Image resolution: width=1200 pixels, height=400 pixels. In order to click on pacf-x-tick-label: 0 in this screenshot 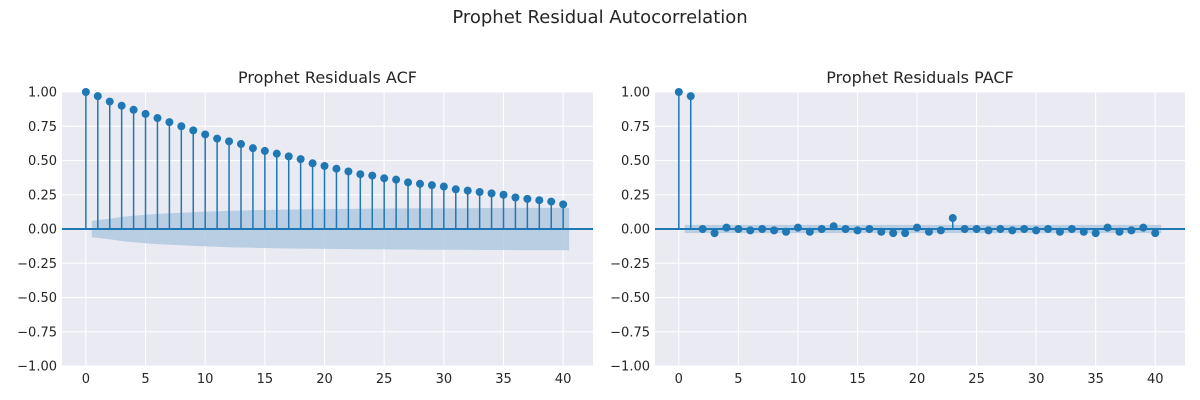, I will do `click(679, 379)`.